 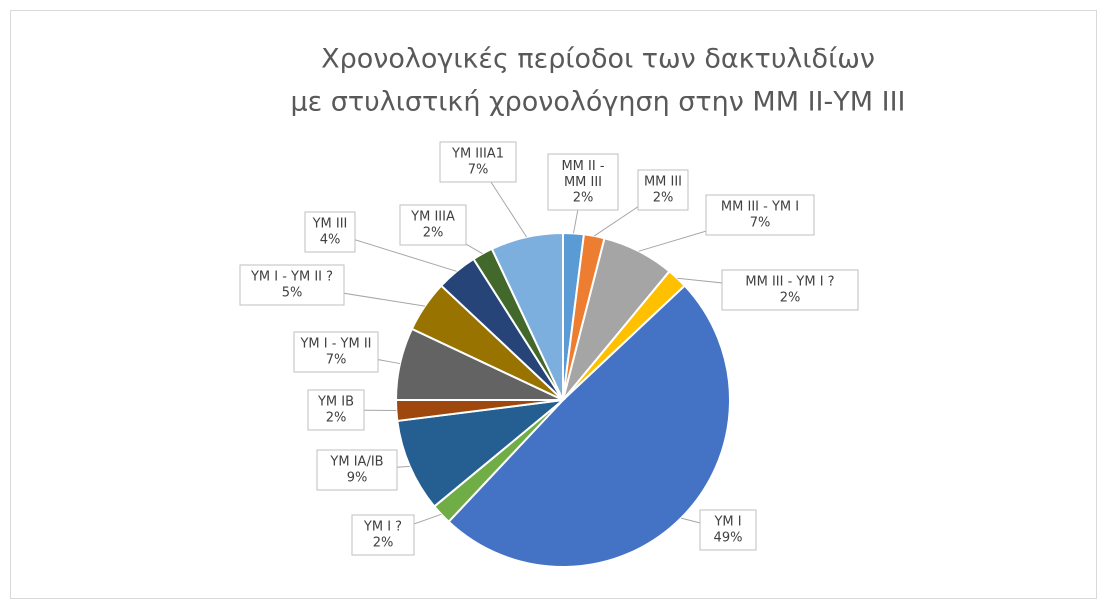 I want to click on value-label: 4%, so click(x=330, y=240).